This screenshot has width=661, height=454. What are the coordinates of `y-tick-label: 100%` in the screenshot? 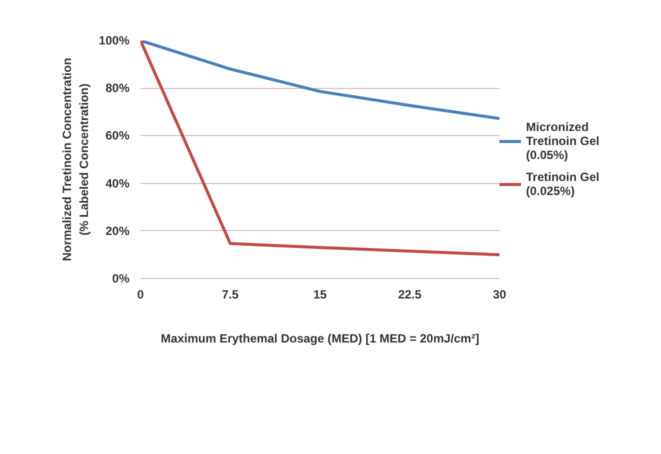 It's located at (114, 41).